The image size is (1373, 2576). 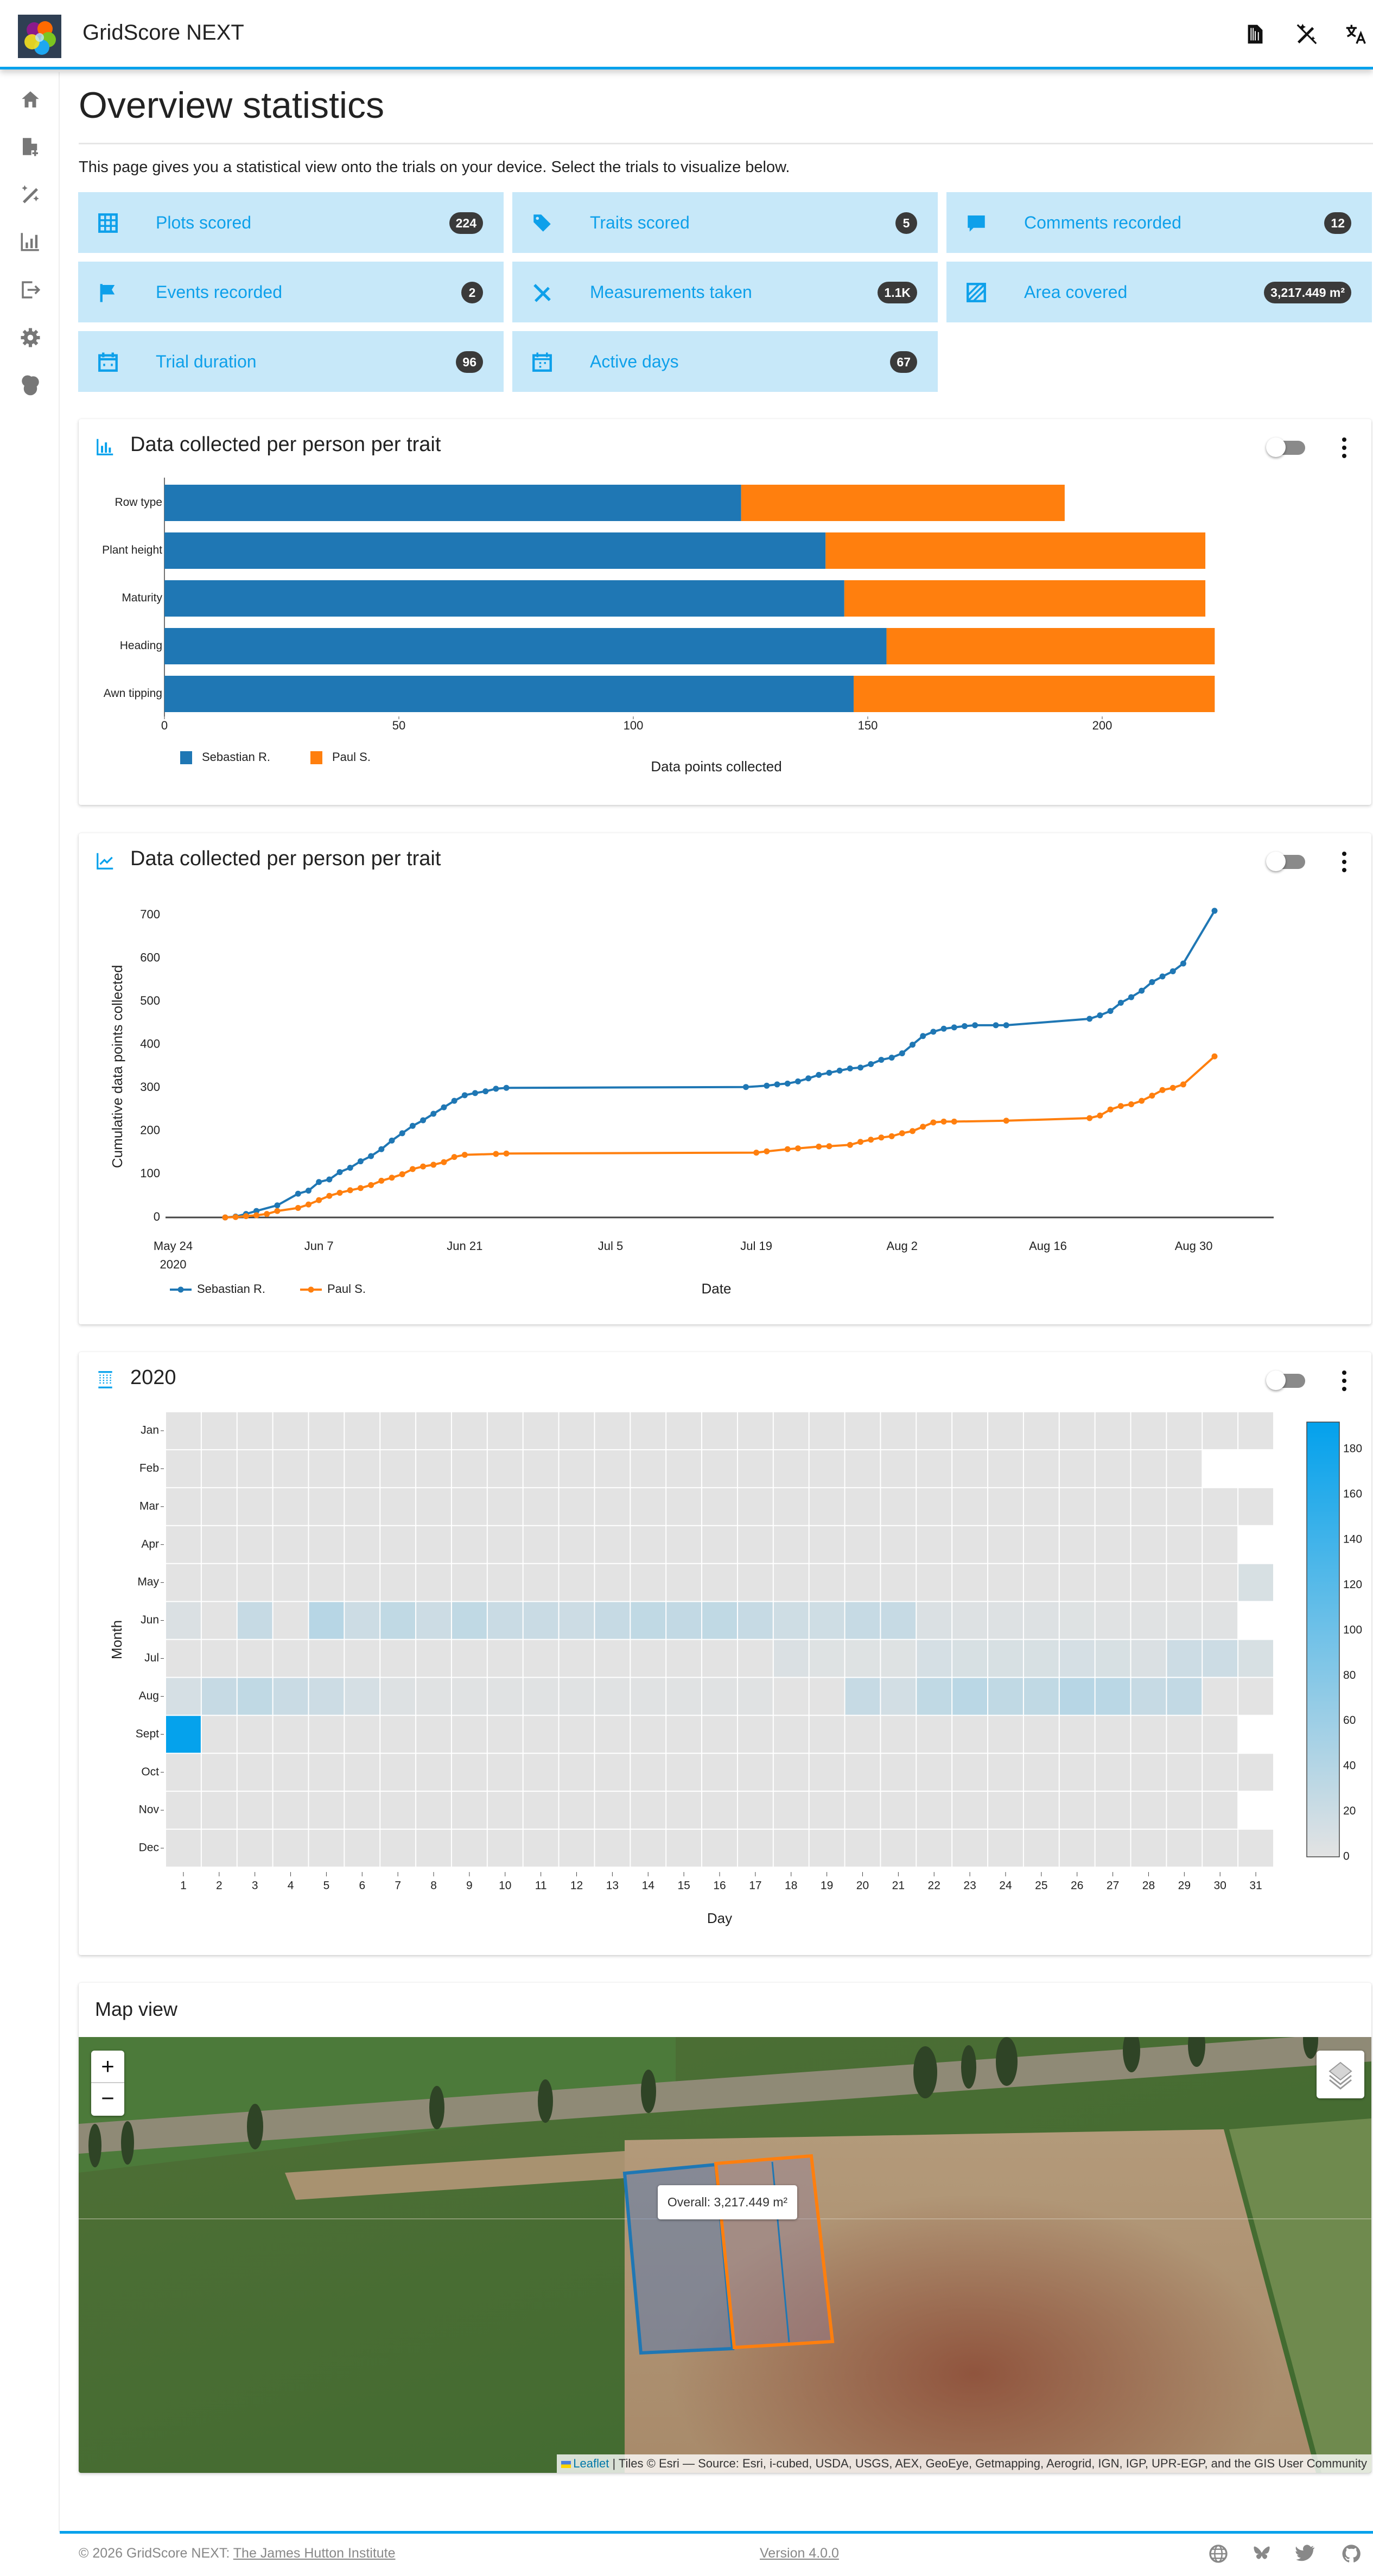 What do you see at coordinates (163, 33) in the screenshot?
I see `app-title: GridScore NEXT` at bounding box center [163, 33].